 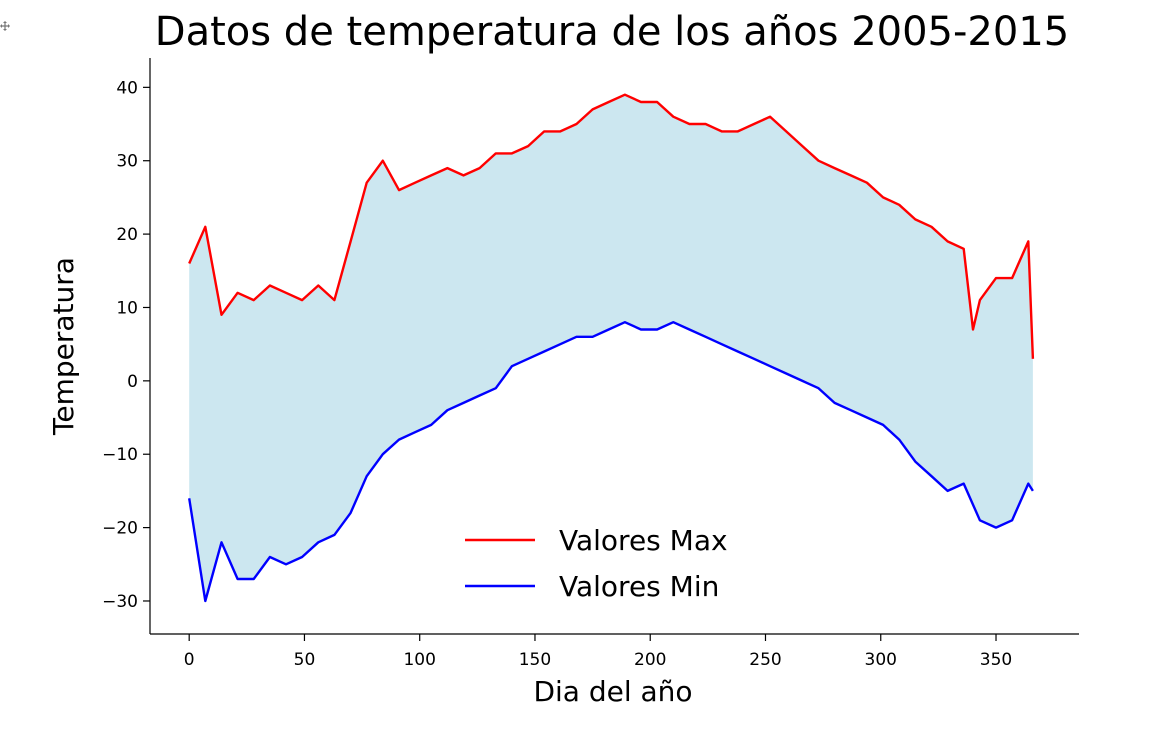 I want to click on x-tick-label: 150, so click(x=535, y=660).